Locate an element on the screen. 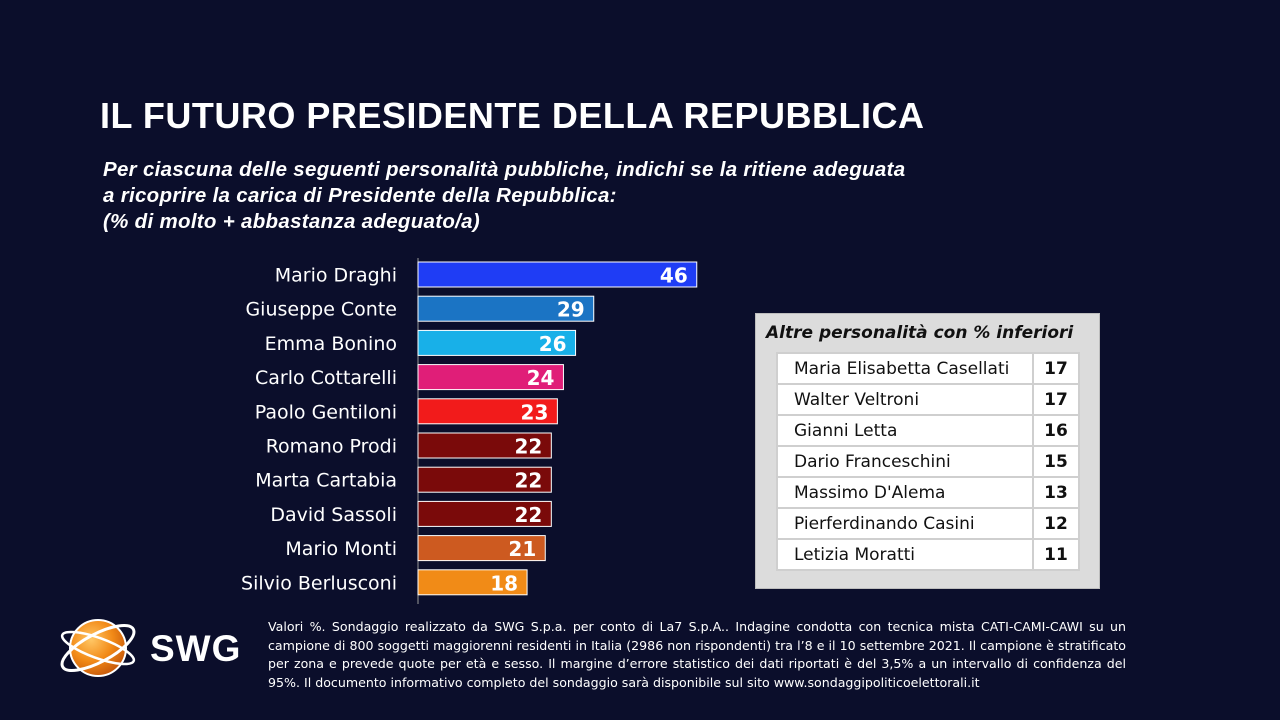 This screenshot has height=720, width=1280. others-name: Walter Veltroni is located at coordinates (905, 399).